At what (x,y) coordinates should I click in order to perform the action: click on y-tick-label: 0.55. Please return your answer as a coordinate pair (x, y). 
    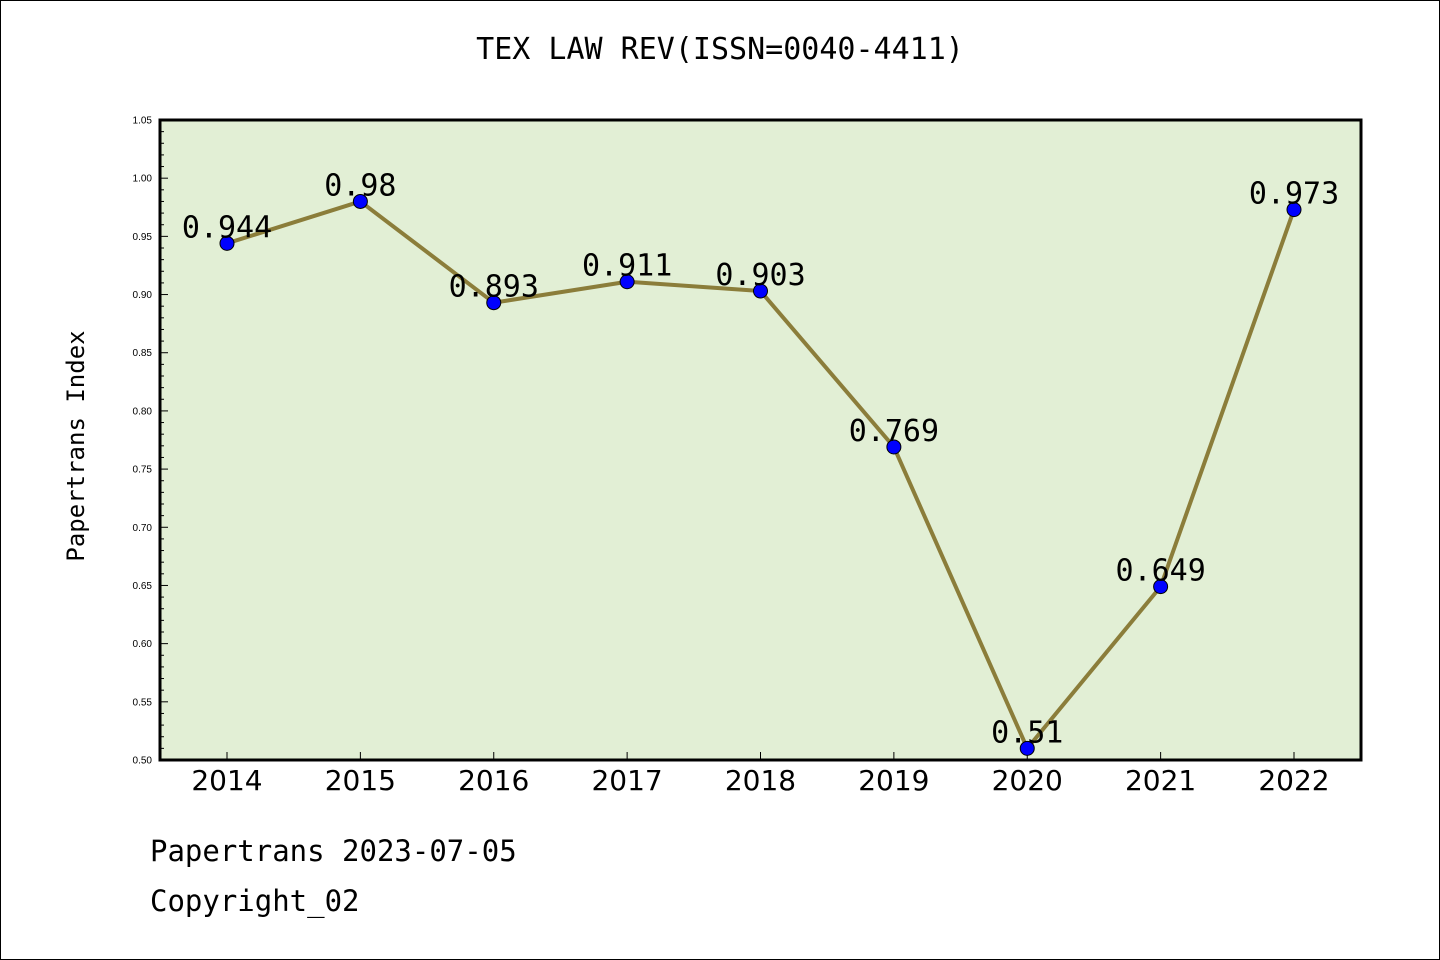
    Looking at the image, I should click on (143, 702).